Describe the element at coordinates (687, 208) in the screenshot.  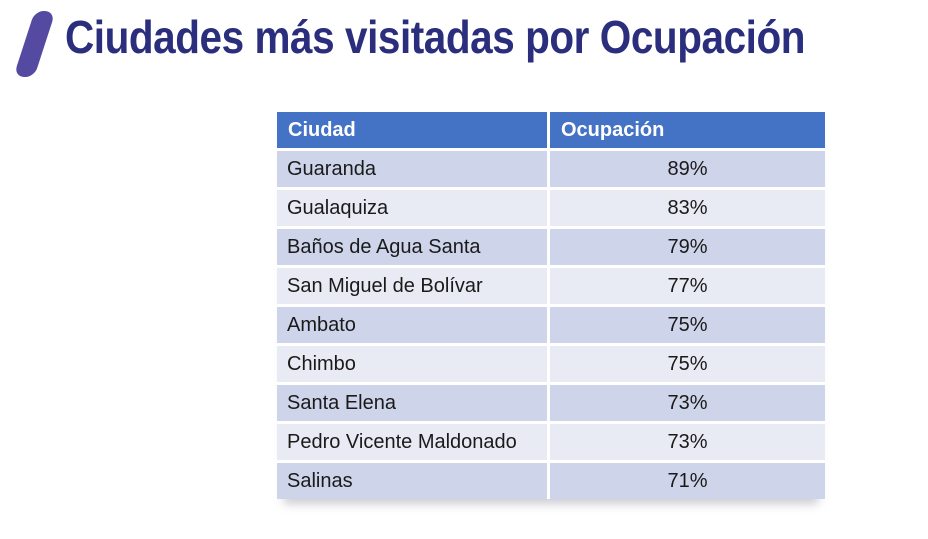
I see `occupancy-cell: 83%` at that location.